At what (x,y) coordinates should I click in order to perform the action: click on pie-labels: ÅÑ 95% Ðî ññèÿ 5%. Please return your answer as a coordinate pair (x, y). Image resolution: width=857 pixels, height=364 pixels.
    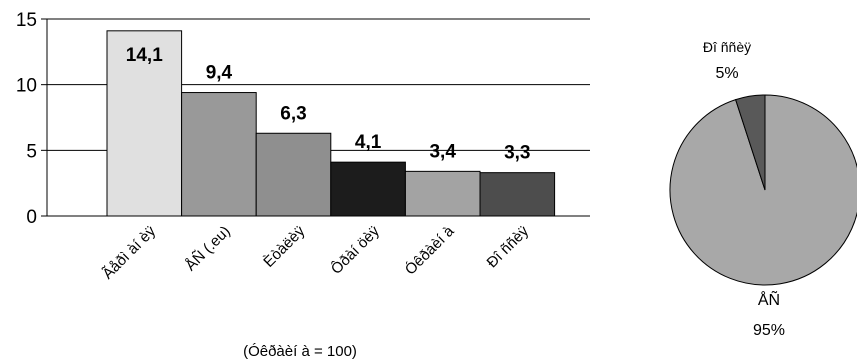
    Looking at the image, I should click on (744, 189).